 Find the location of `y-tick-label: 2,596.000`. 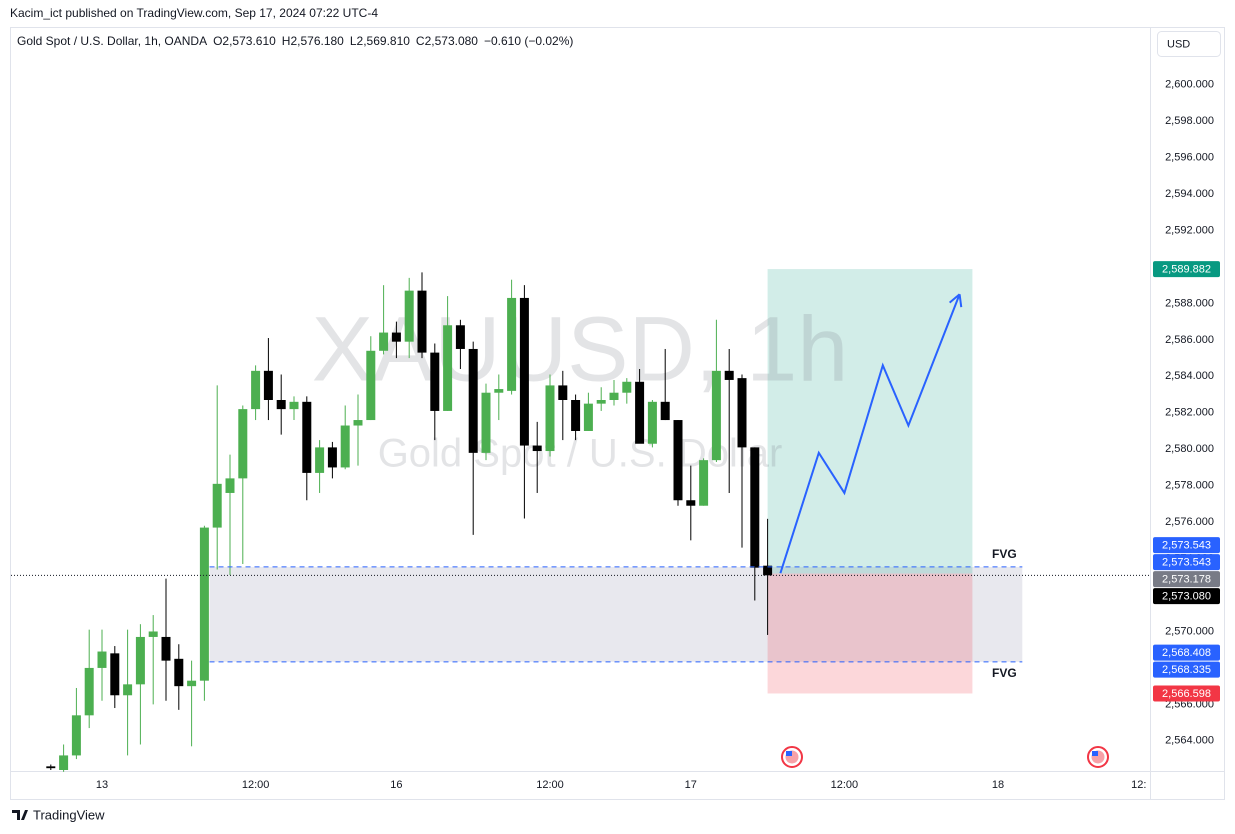

y-tick-label: 2,596.000 is located at coordinates (1189, 157).